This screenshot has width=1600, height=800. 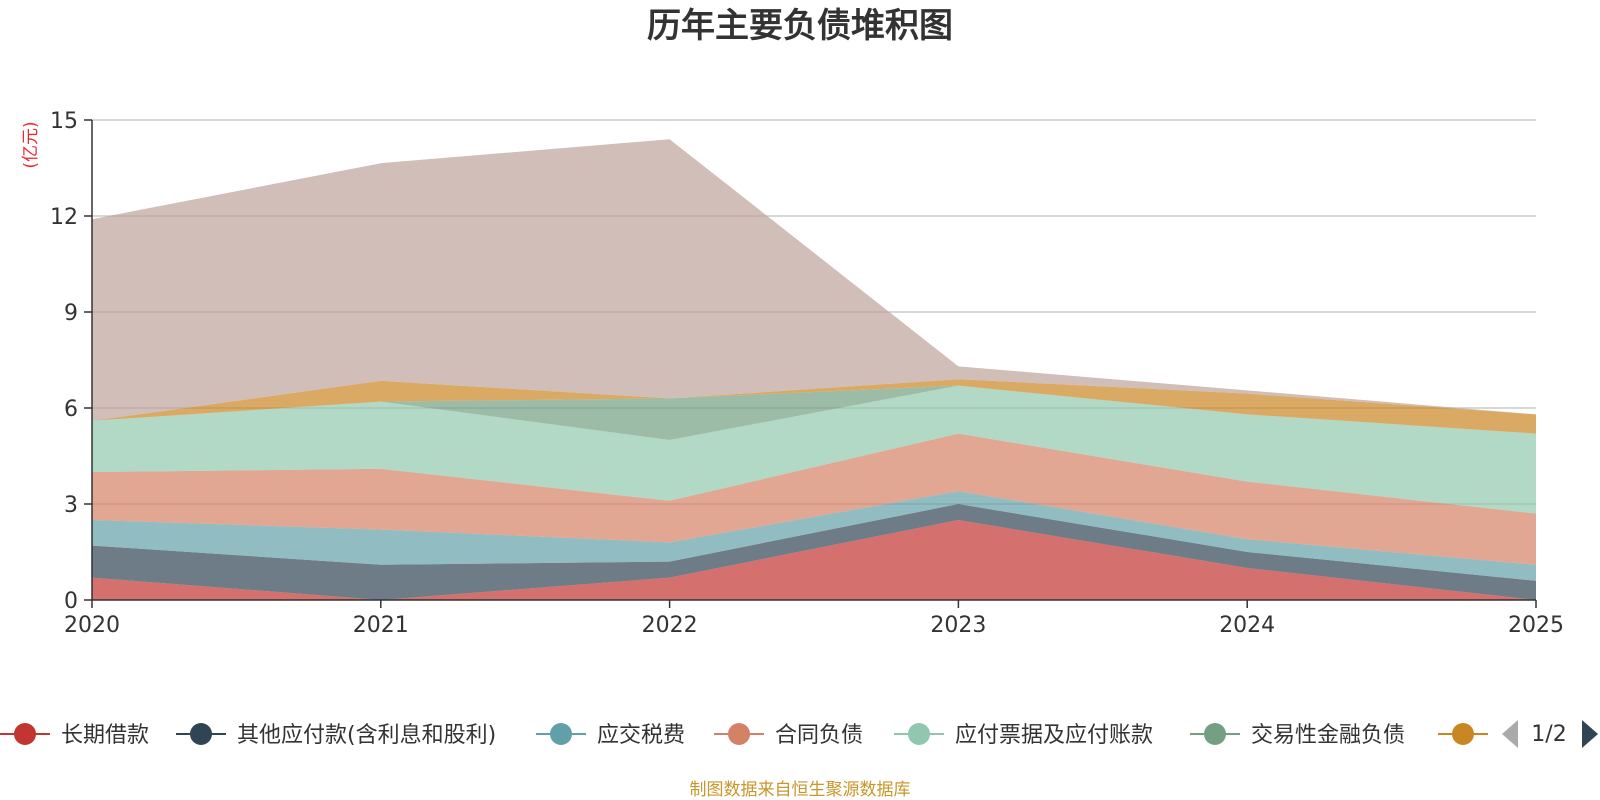 What do you see at coordinates (64, 217) in the screenshot?
I see `y-tick-label: 12` at bounding box center [64, 217].